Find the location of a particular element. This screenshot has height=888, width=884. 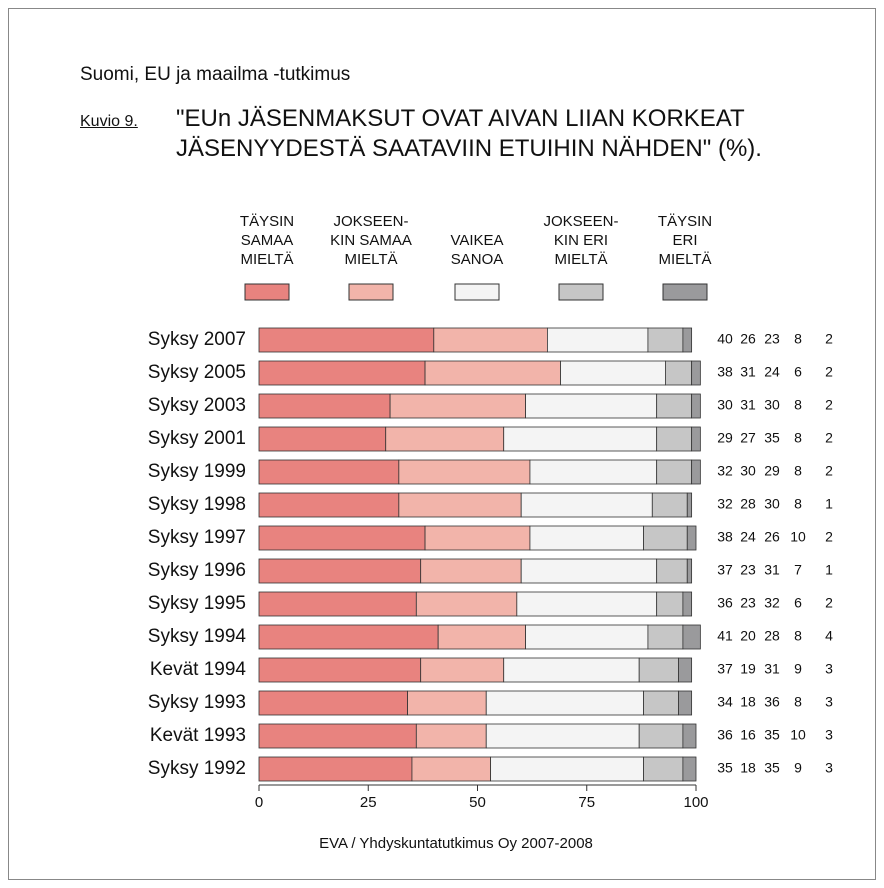

x-tick-label: 50 is located at coordinates (477, 802).